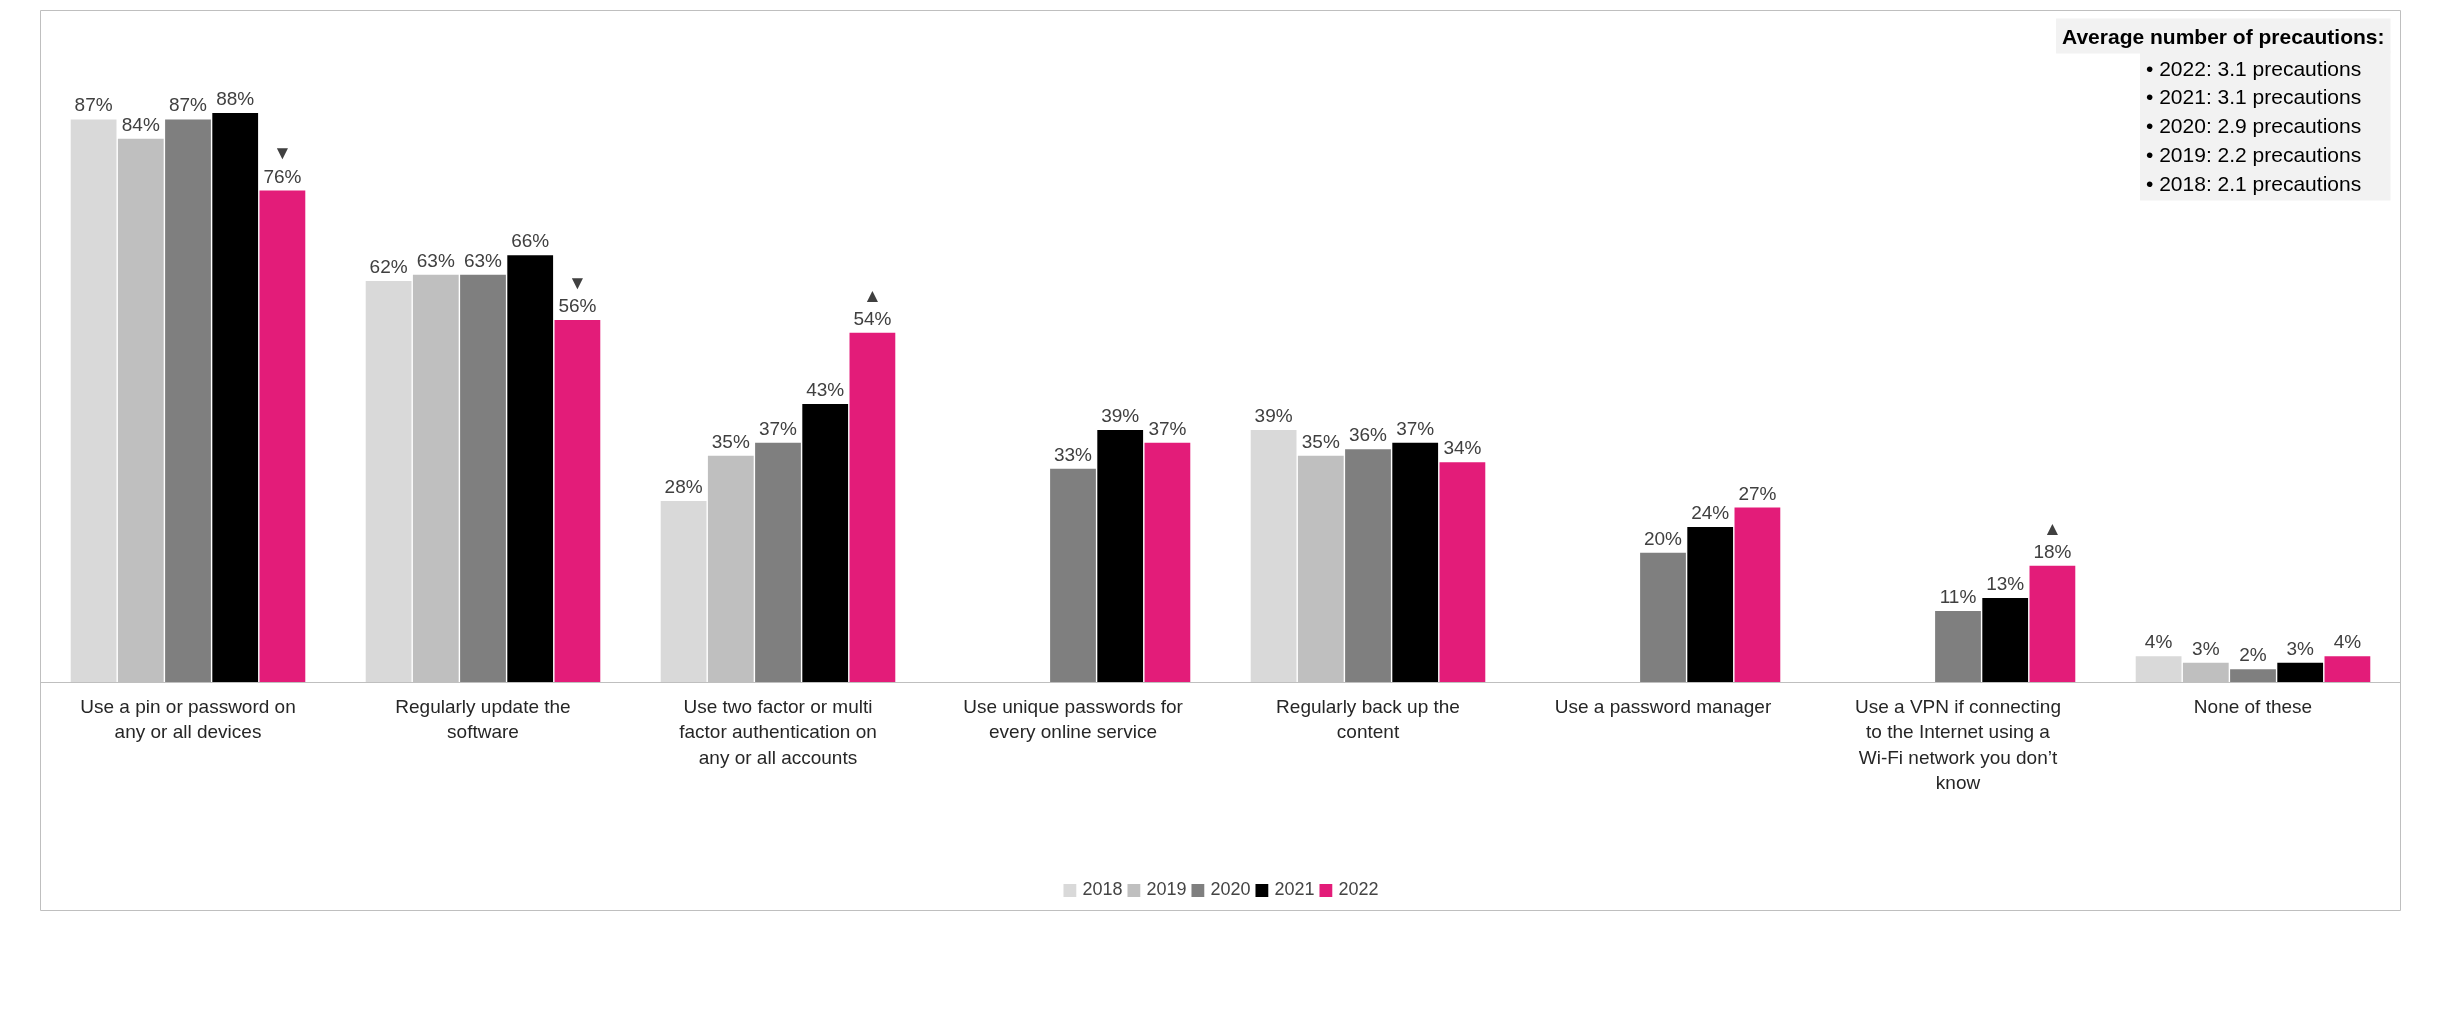 This screenshot has width=2464, height=1011. Describe the element at coordinates (188, 719) in the screenshot. I see `x-tick-label: Use a pin or password on any or all devices` at that location.